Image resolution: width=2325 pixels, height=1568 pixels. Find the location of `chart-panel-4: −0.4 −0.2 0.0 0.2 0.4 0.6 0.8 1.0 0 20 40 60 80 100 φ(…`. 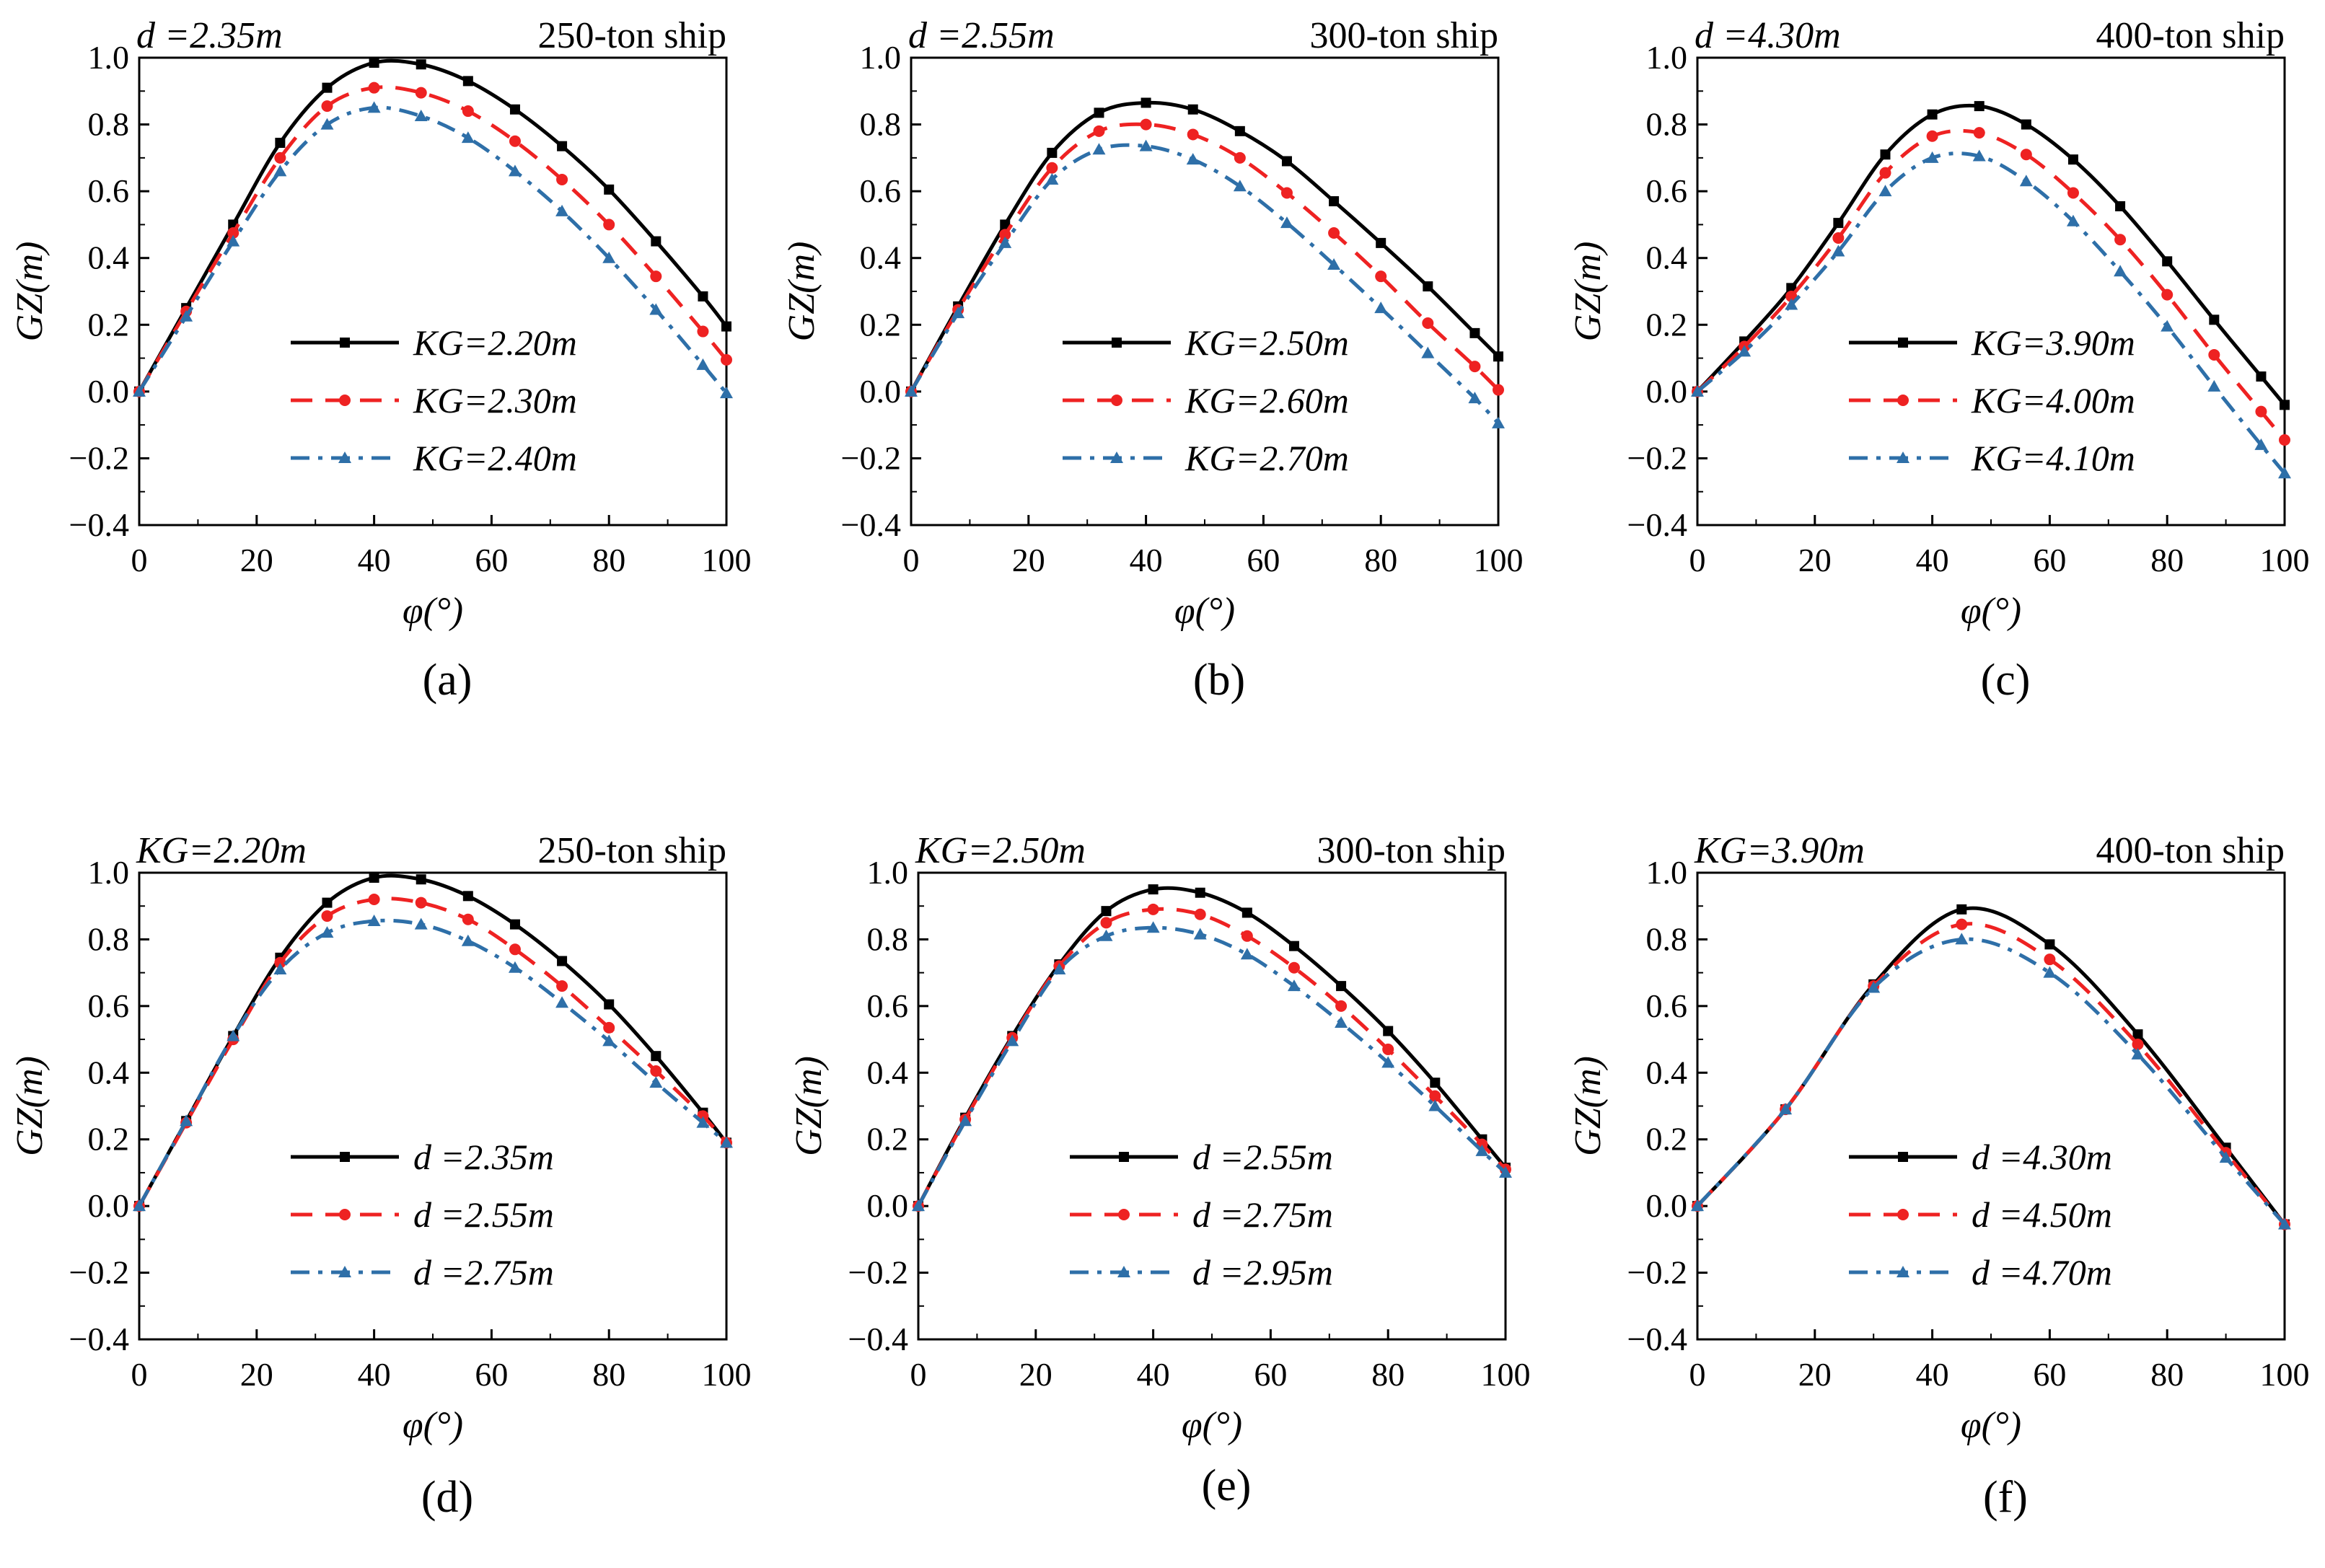

chart-panel-4: −0.4 −0.2 0.0 0.2 0.4 0.6 0.8 1.0 0 20 40 60 80 100 φ(… is located at coordinates (380, 1176).